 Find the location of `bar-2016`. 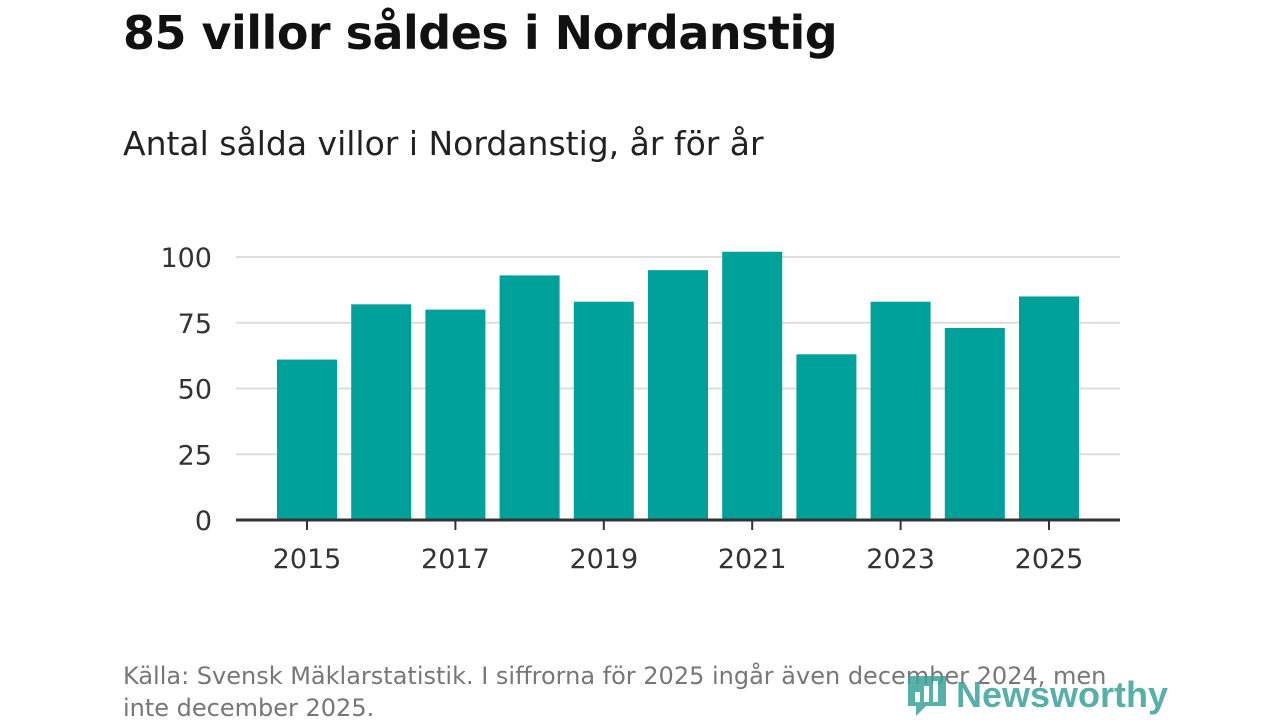

bar-2016 is located at coordinates (381, 412).